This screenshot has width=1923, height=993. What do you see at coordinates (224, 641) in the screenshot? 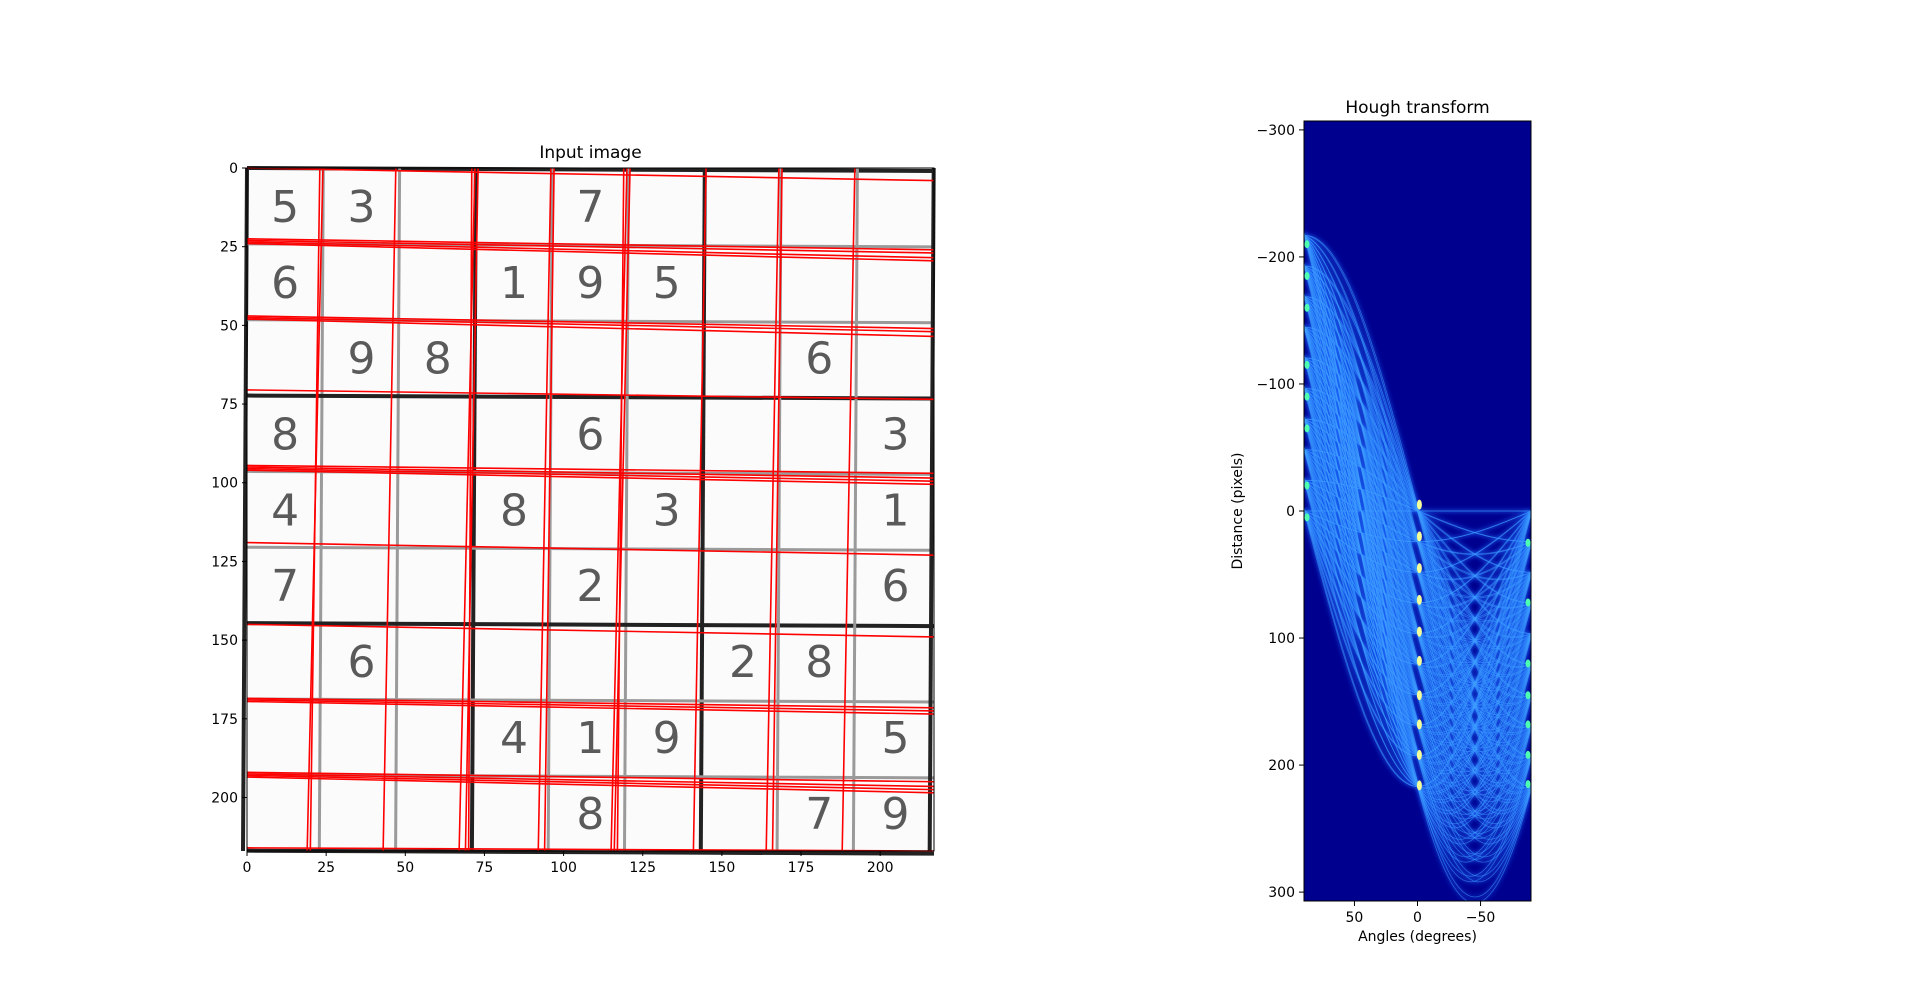
I see `y-tick-label: 150` at bounding box center [224, 641].